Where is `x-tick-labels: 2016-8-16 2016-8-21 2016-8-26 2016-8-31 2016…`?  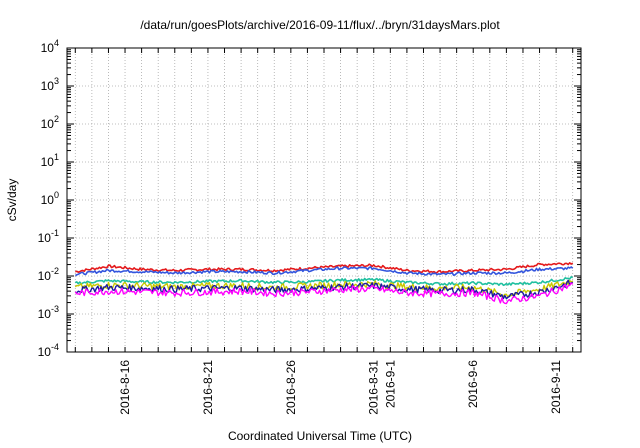 x-tick-labels: 2016-8-16 2016-8-21 2016-8-26 2016-8-31 2016… is located at coordinates (340, 387).